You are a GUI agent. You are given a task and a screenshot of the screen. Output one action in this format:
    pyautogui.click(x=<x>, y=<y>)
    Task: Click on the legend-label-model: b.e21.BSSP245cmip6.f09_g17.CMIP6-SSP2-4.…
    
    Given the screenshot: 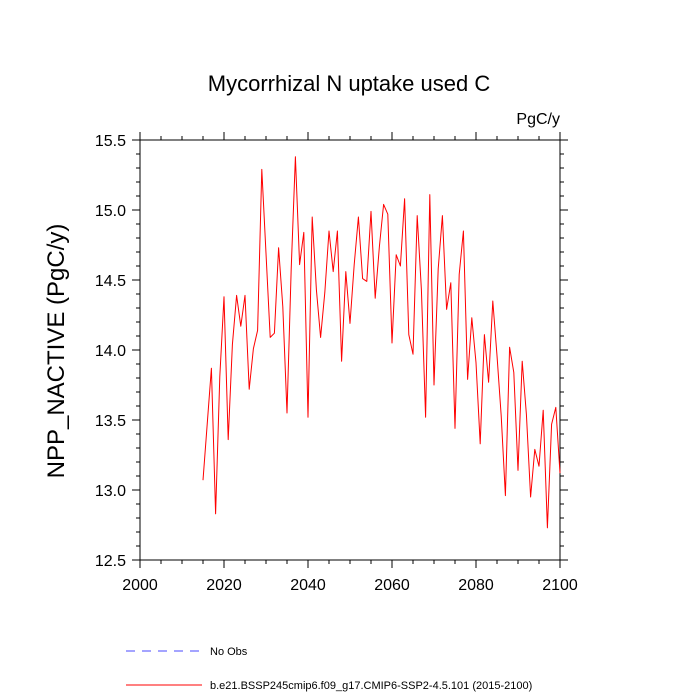 What is the action you would take?
    pyautogui.click(x=371, y=686)
    